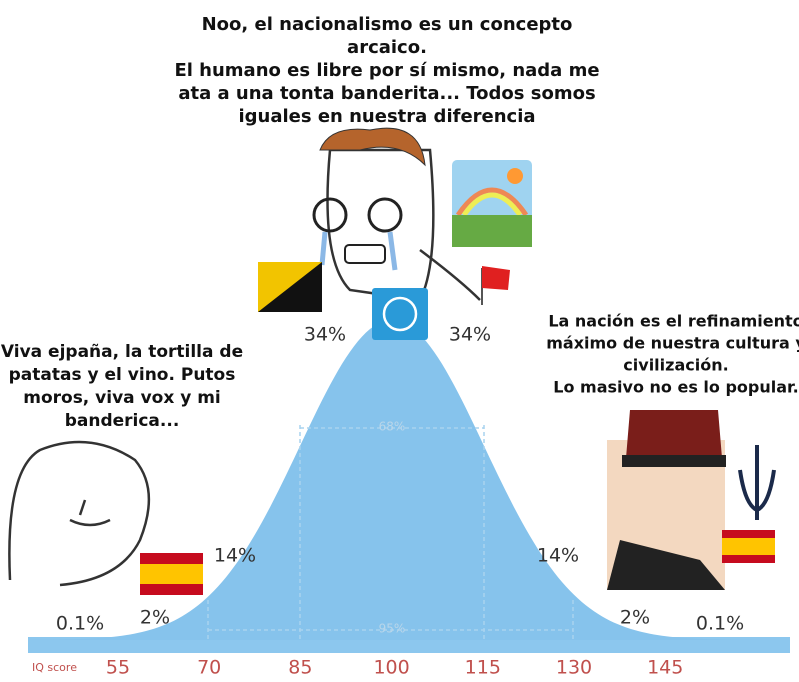 The image size is (799, 682). I want to click on un-flag, so click(400, 314).